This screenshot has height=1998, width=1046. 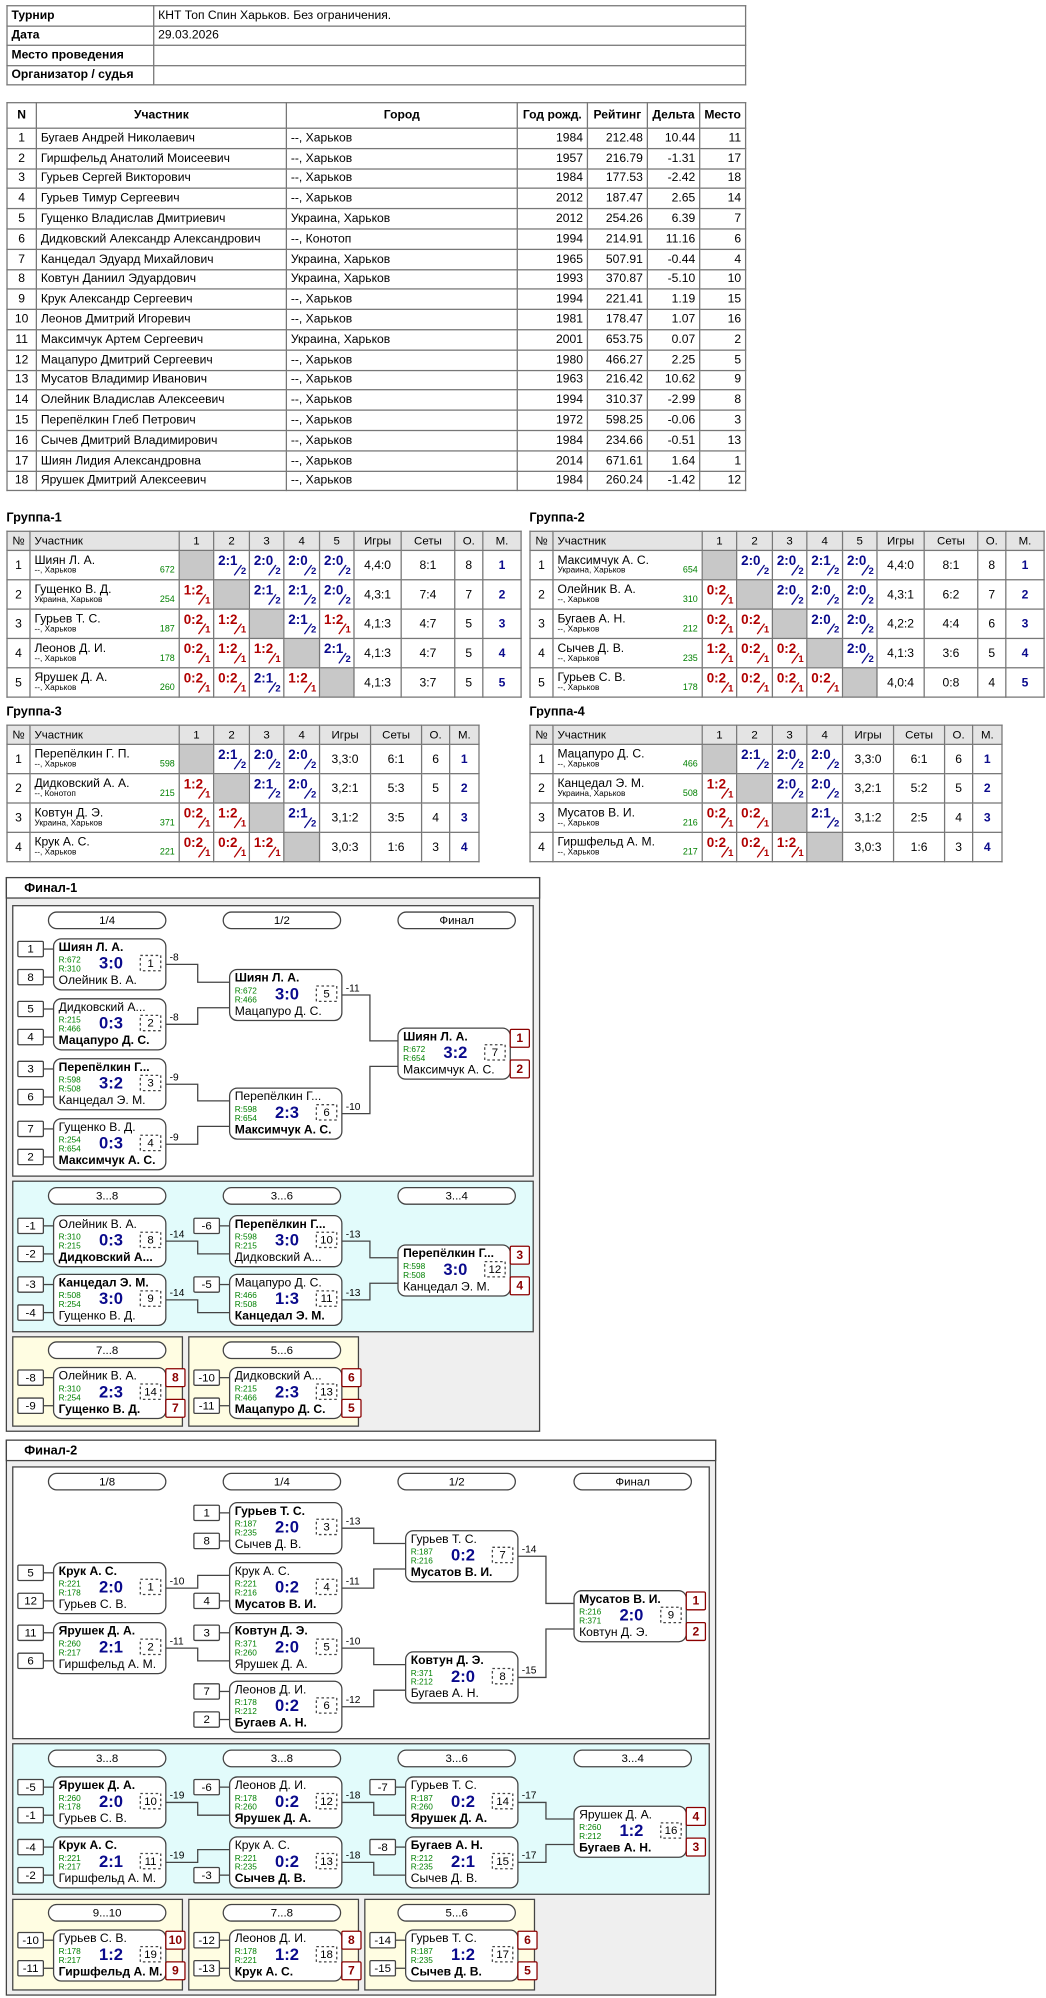 What do you see at coordinates (283, 1129) in the screenshot?
I see `player-name: Максимчук А. С.` at bounding box center [283, 1129].